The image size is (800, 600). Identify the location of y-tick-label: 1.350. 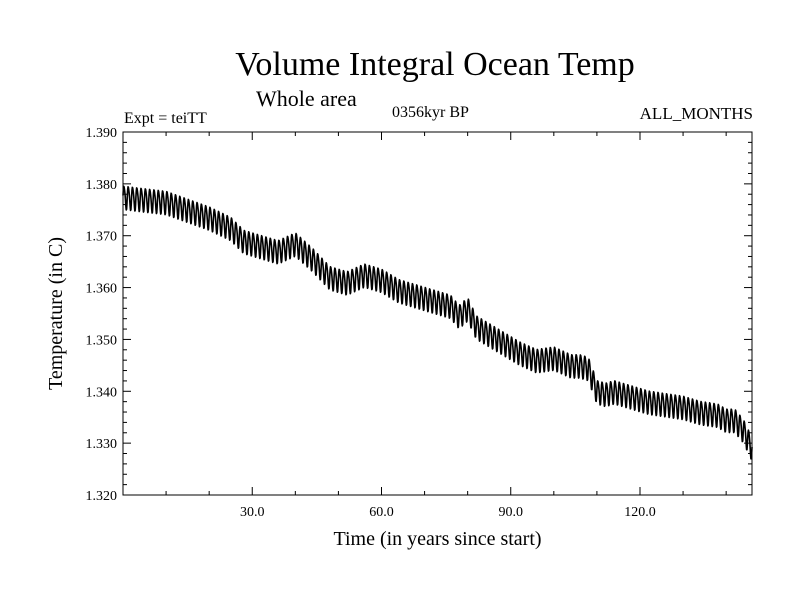
(102, 340).